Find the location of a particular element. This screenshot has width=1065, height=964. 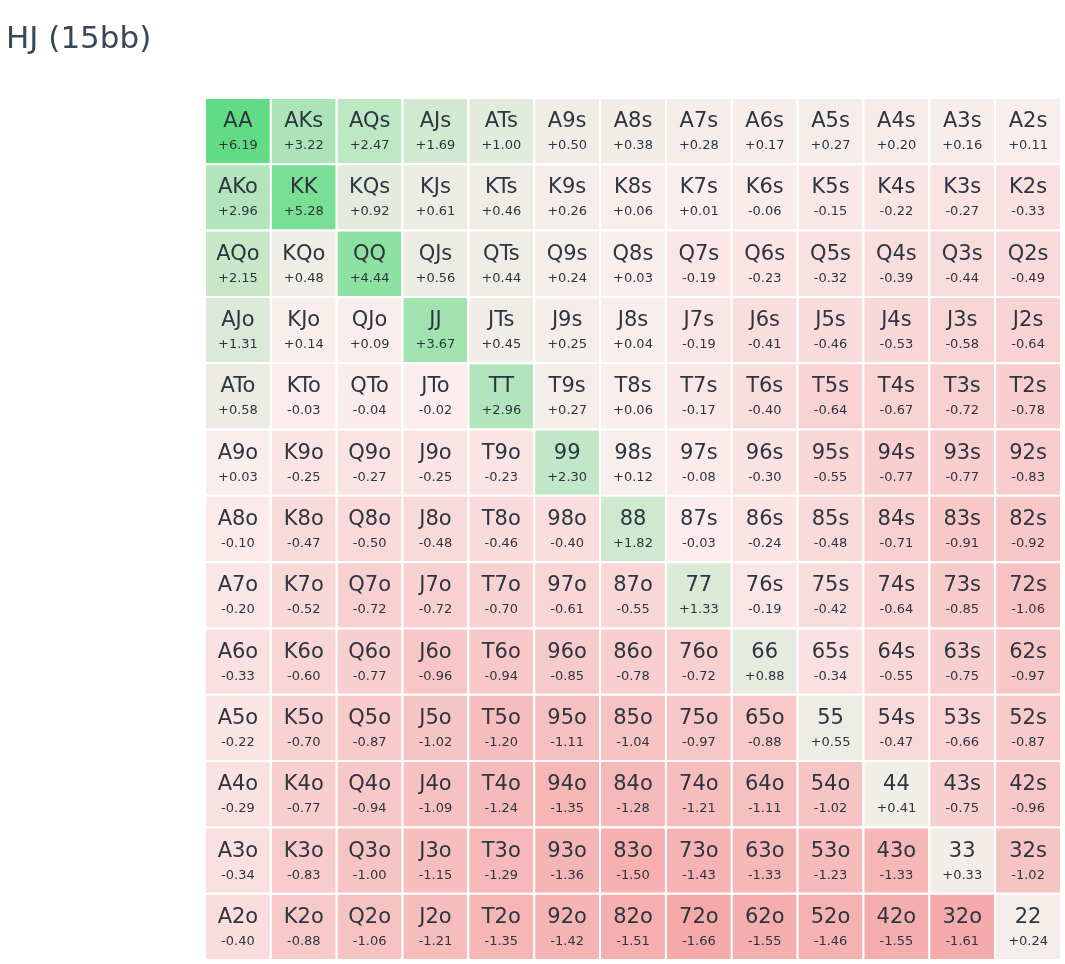

annotation: Q6s is located at coordinates (765, 252).